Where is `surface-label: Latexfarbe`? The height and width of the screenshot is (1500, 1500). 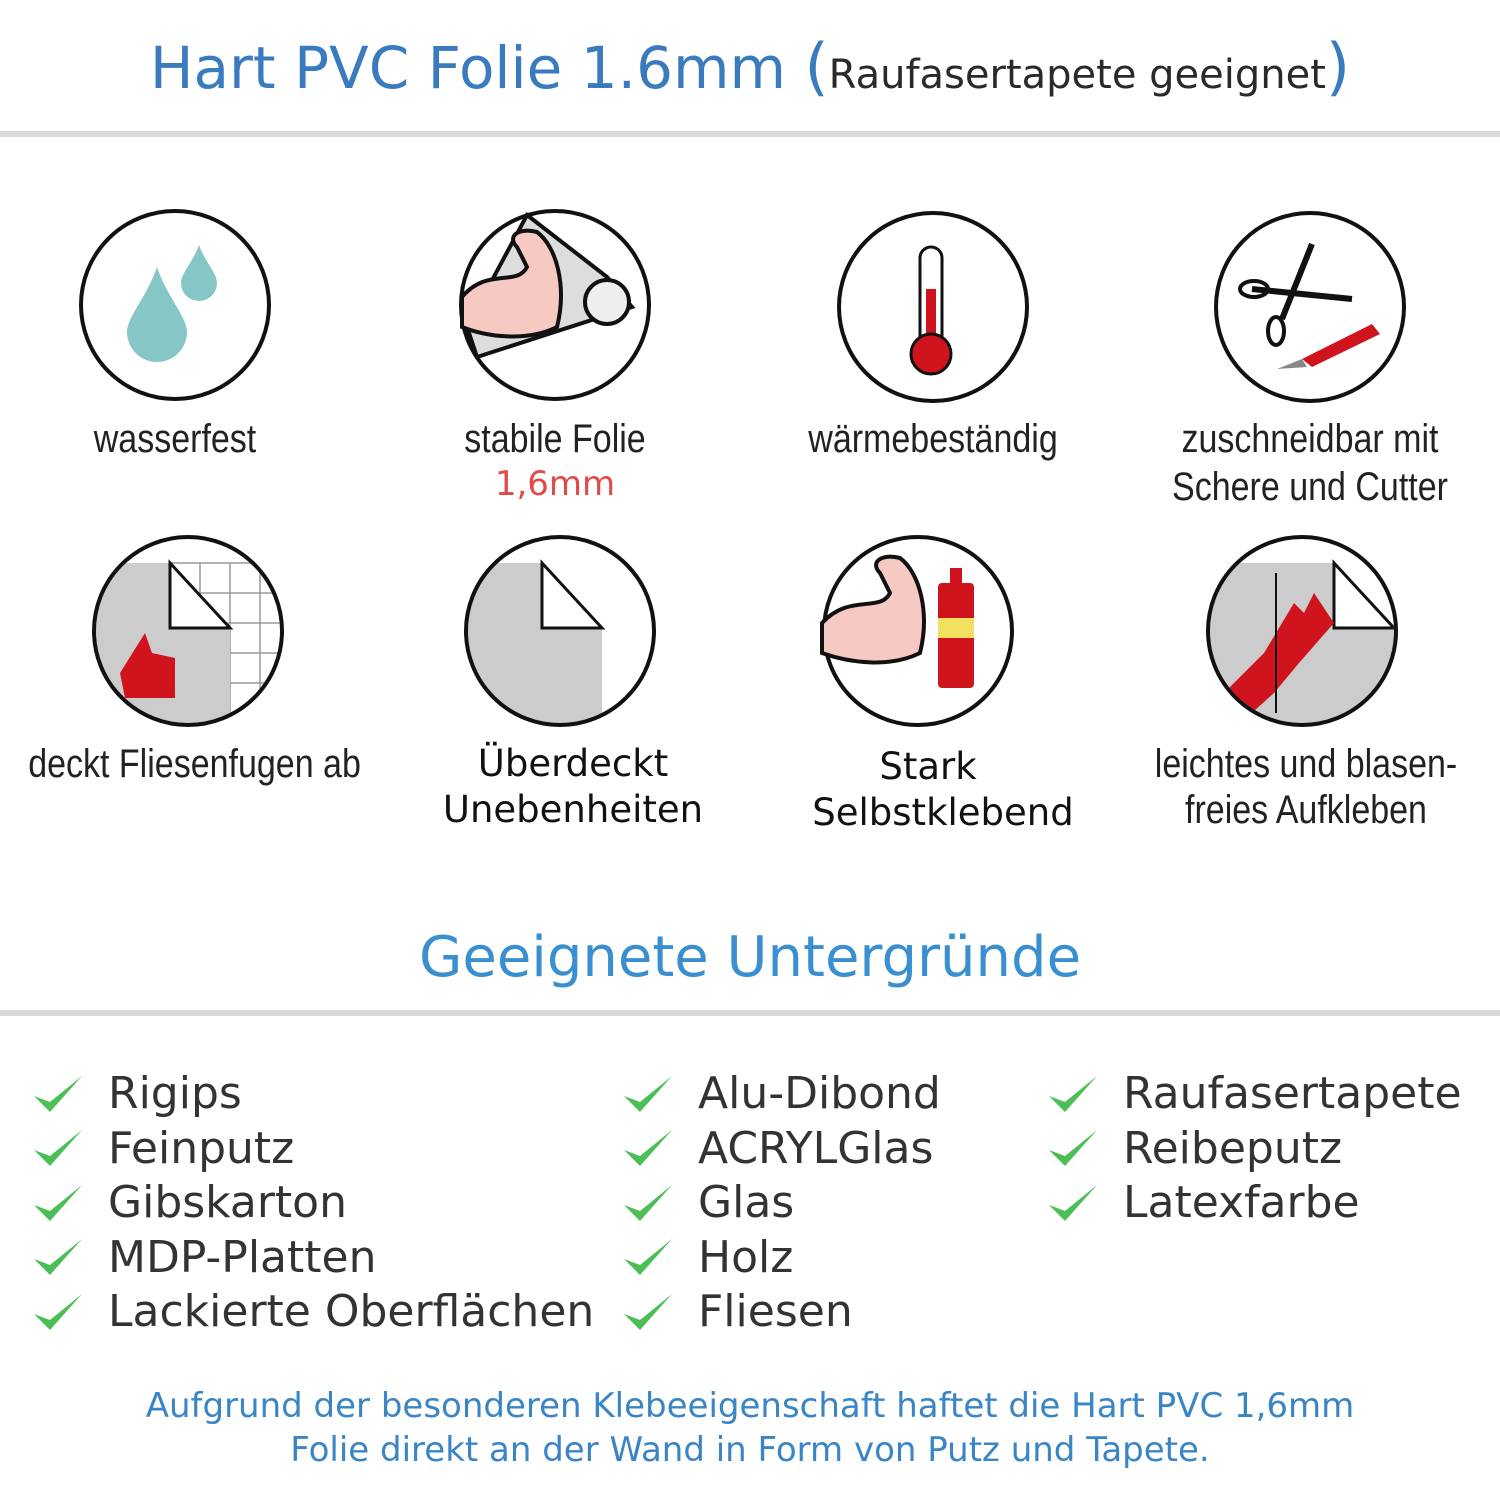 surface-label: Latexfarbe is located at coordinates (1241, 1202).